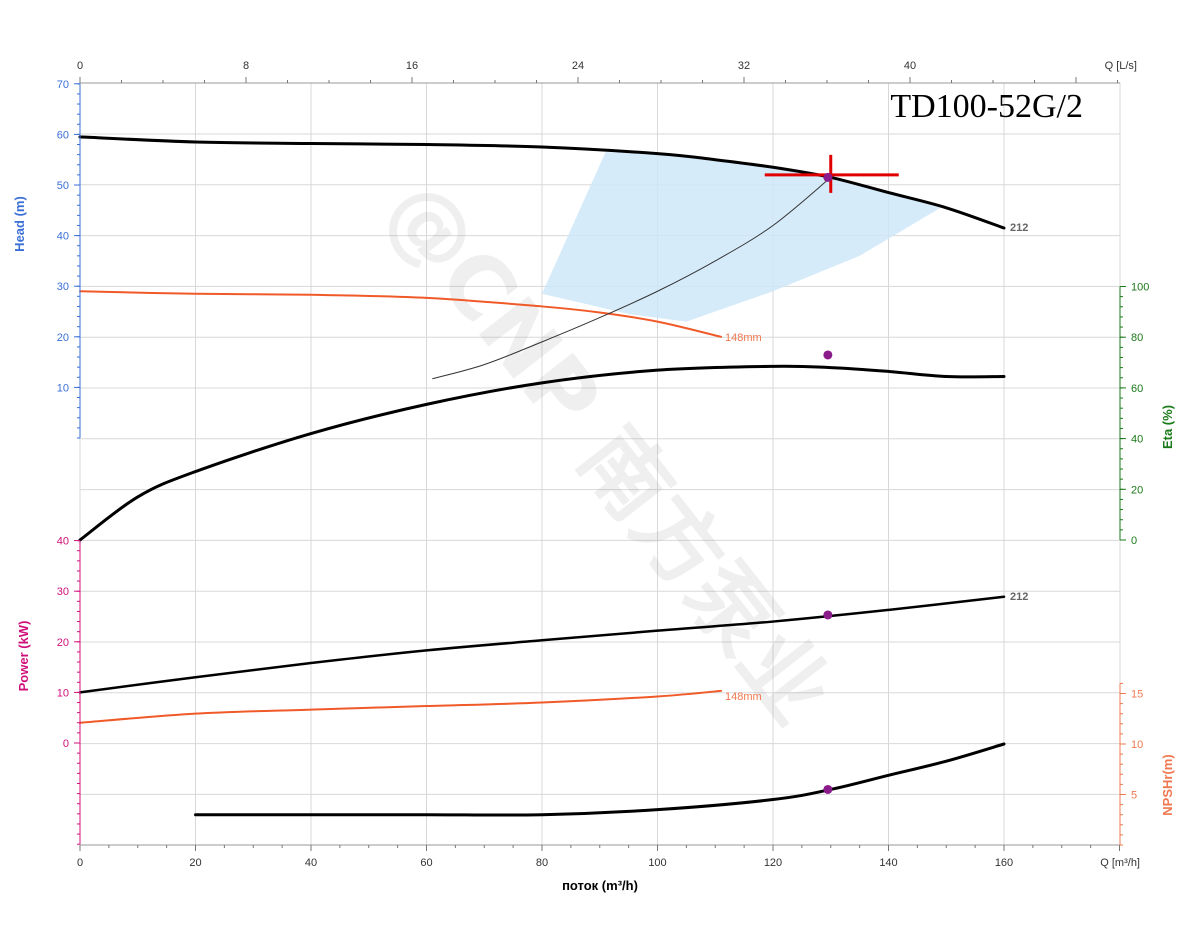  Describe the element at coordinates (1134, 541) in the screenshot. I see `eta-tick-label: 0` at that location.